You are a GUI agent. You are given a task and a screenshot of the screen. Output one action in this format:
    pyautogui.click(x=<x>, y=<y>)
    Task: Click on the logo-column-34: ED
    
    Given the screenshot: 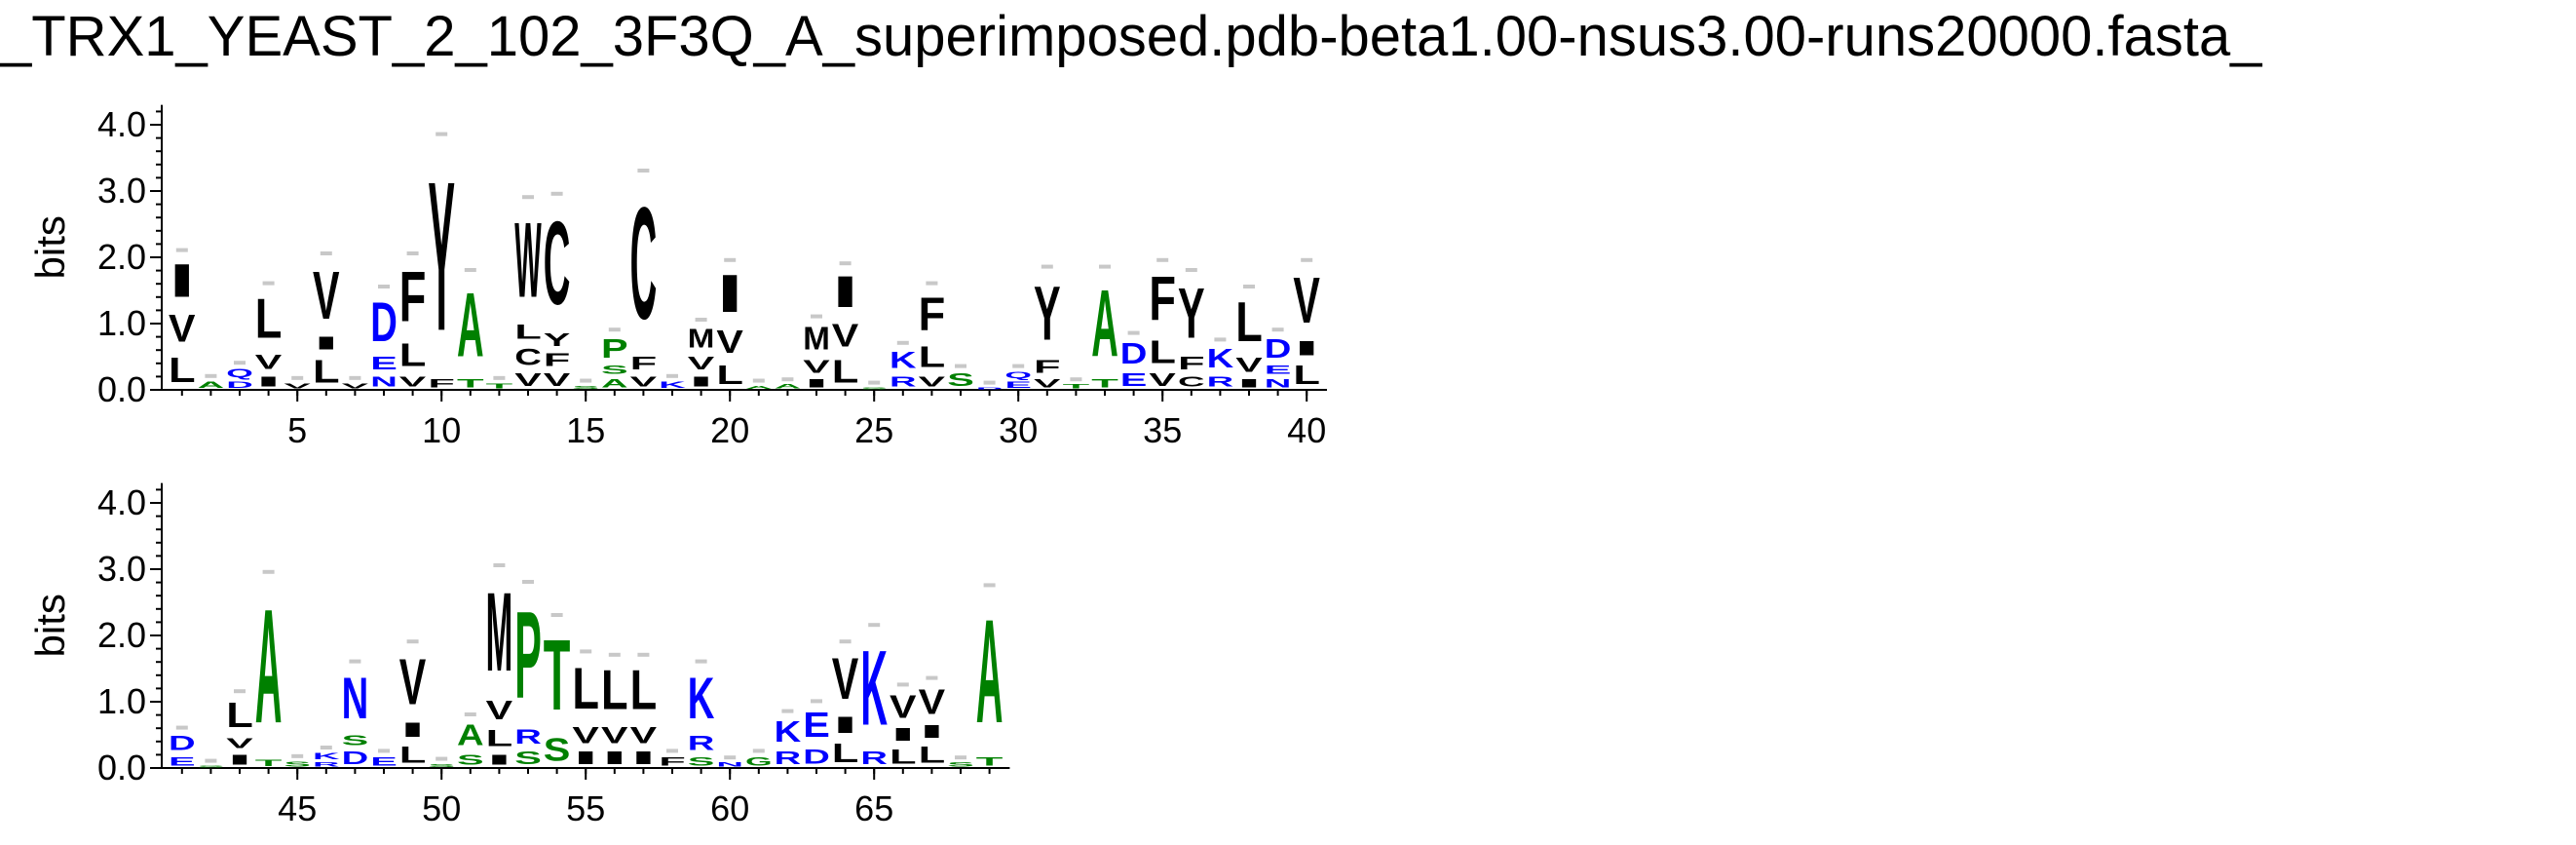 What is the action you would take?
    pyautogui.click(x=1134, y=360)
    